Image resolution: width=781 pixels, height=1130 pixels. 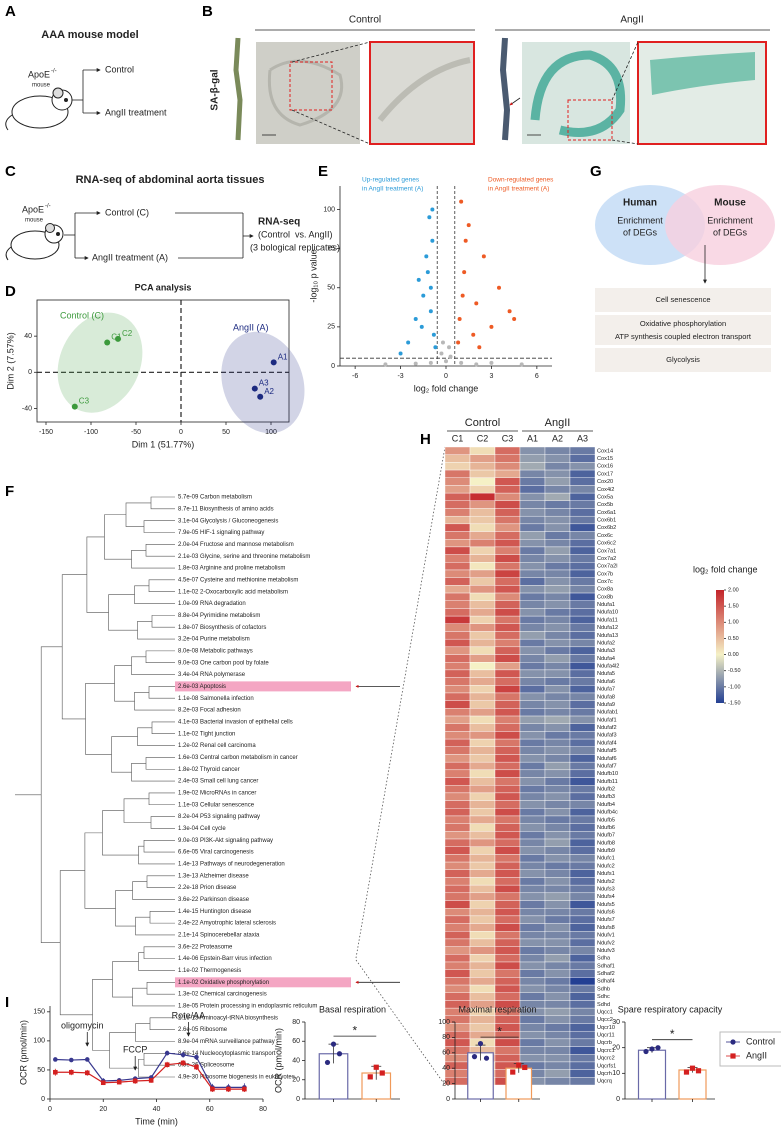 I want to click on pathway-term: 1.8e-07 Biosynthesis of cofactors, so click(x=222, y=628).